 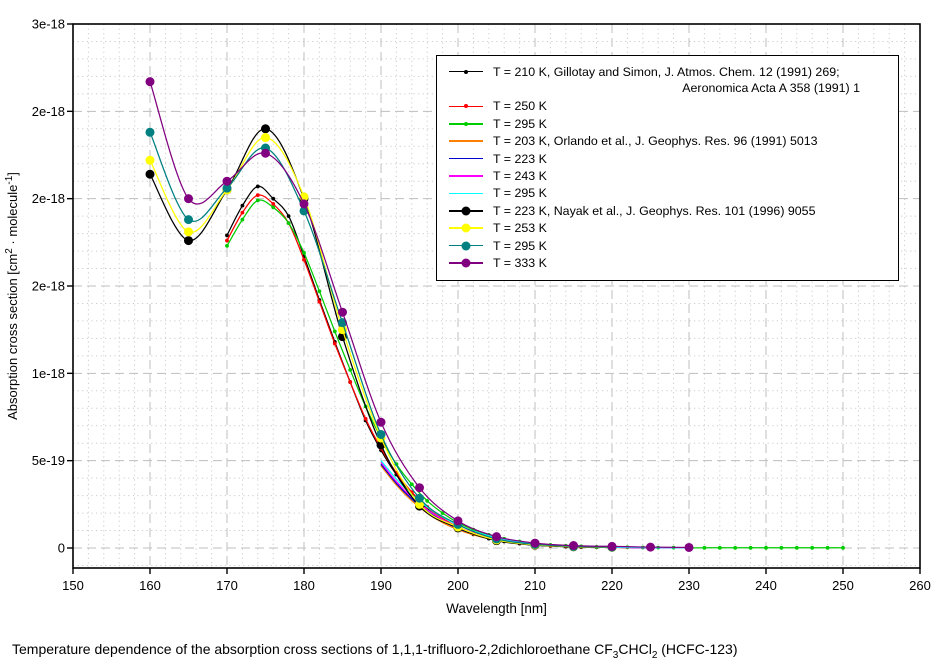 I want to click on legend-item-label: T = 253 K, so click(x=520, y=228).